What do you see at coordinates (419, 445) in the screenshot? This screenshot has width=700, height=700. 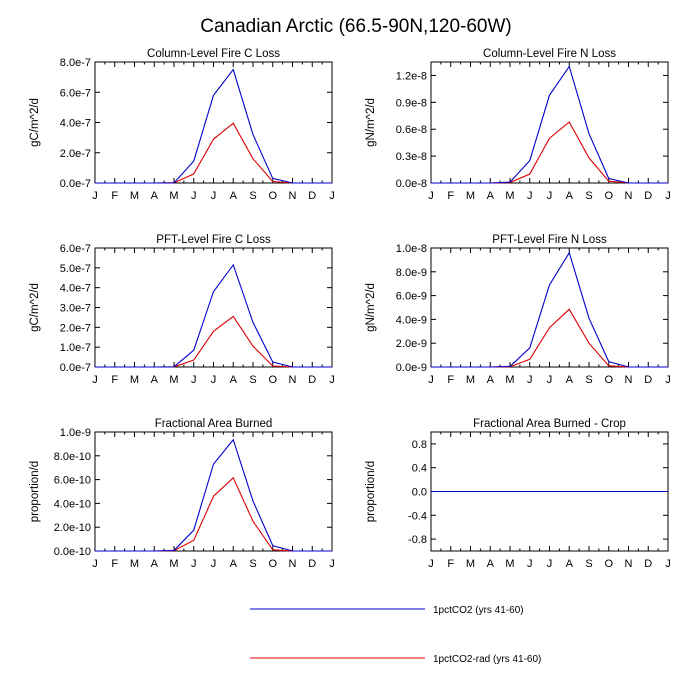 I see `y-tick-label: 0.8` at bounding box center [419, 445].